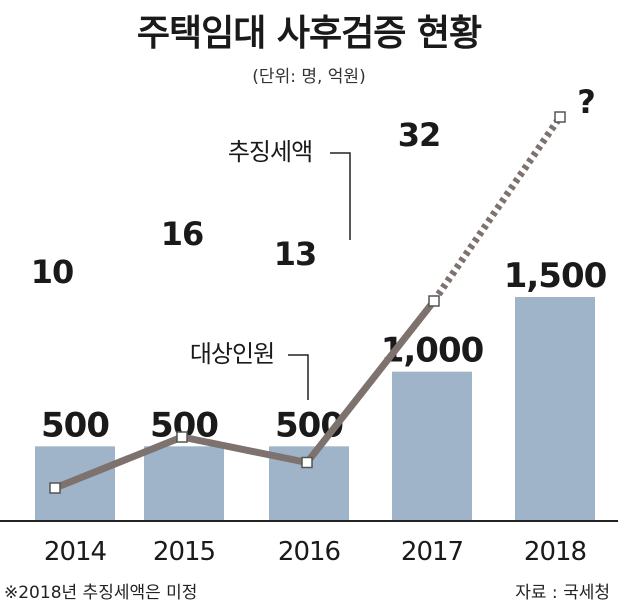 Image resolution: width=618 pixels, height=606 pixels. Describe the element at coordinates (309, 552) in the screenshot. I see `x-tick-label-2016: 2016` at that location.